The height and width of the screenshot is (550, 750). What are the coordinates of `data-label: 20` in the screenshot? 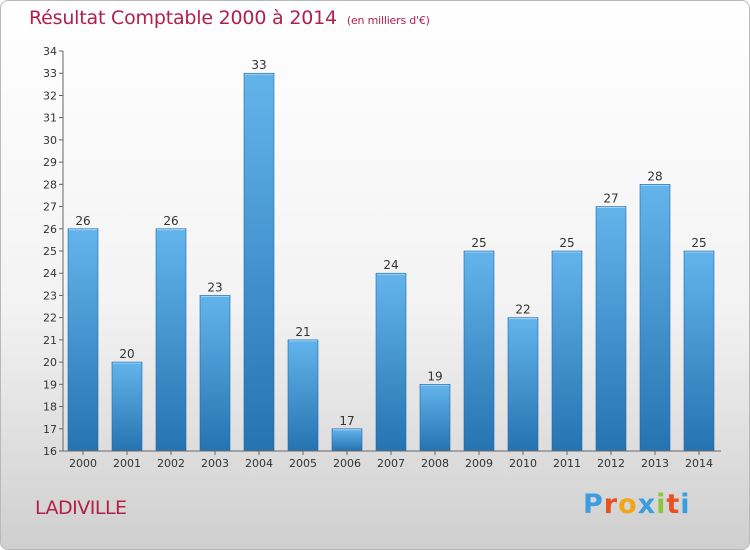 It's located at (126, 354).